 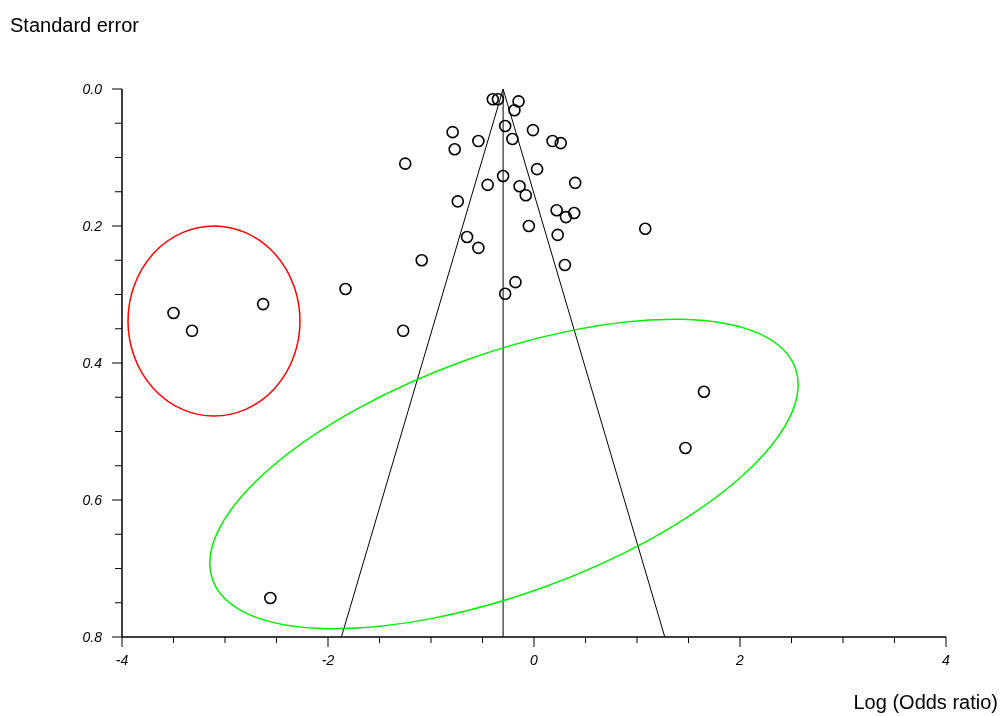 I want to click on y-axis-title: Standard error, so click(x=75, y=25).